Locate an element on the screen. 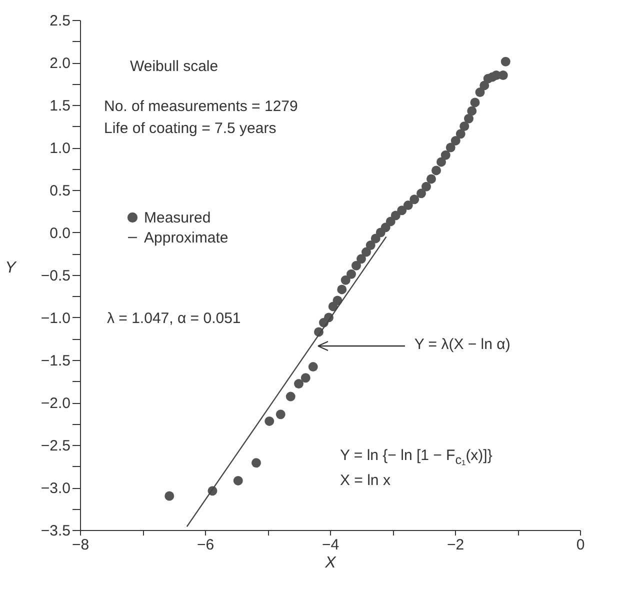 The width and height of the screenshot is (627, 600). x-tick-label: −2 is located at coordinates (455, 545).